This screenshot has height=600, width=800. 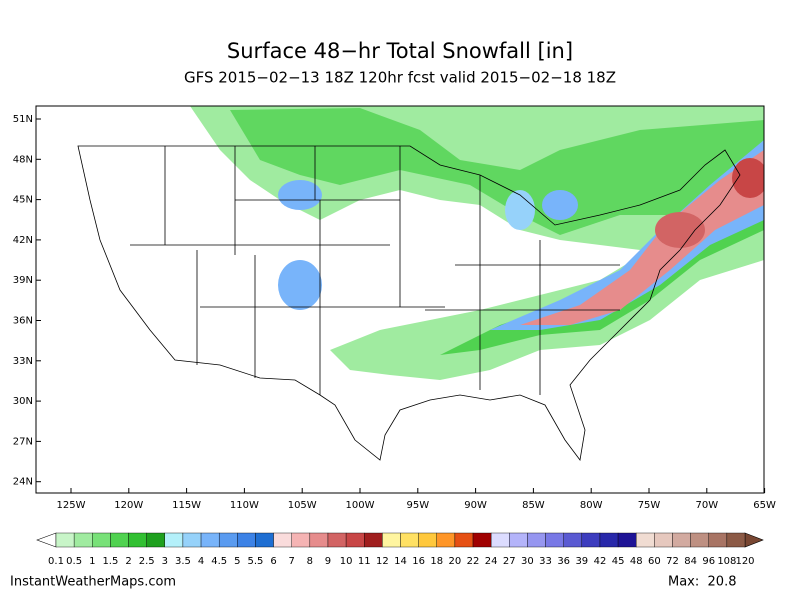 What do you see at coordinates (244, 505) in the screenshot?
I see `lon-label: 110W` at bounding box center [244, 505].